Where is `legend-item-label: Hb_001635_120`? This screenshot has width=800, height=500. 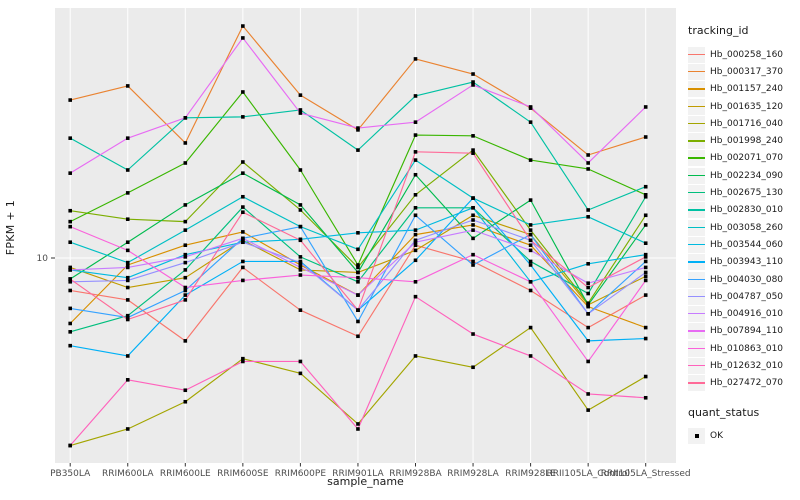
legend-item-label: Hb_001635_120 is located at coordinates (747, 106).